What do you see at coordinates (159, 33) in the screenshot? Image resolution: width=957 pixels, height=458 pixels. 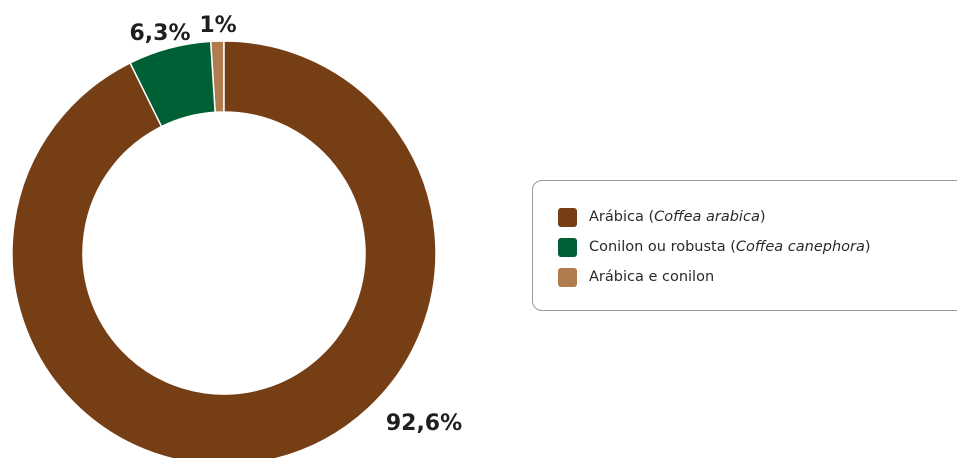 I see `value-label-conilon: 6,3%` at bounding box center [159, 33].